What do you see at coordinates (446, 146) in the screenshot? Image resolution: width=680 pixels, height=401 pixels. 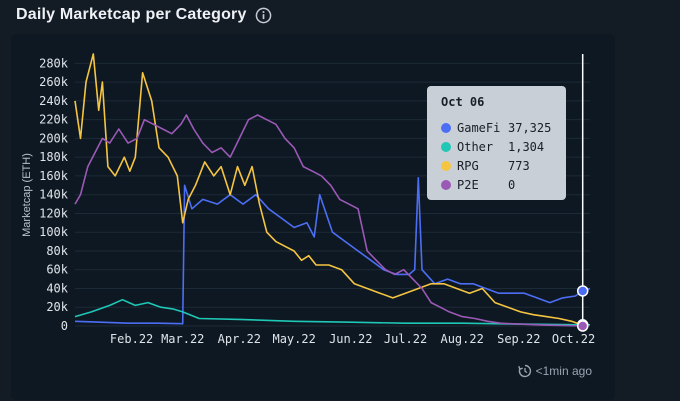 I see `other-legend-dot` at bounding box center [446, 146].